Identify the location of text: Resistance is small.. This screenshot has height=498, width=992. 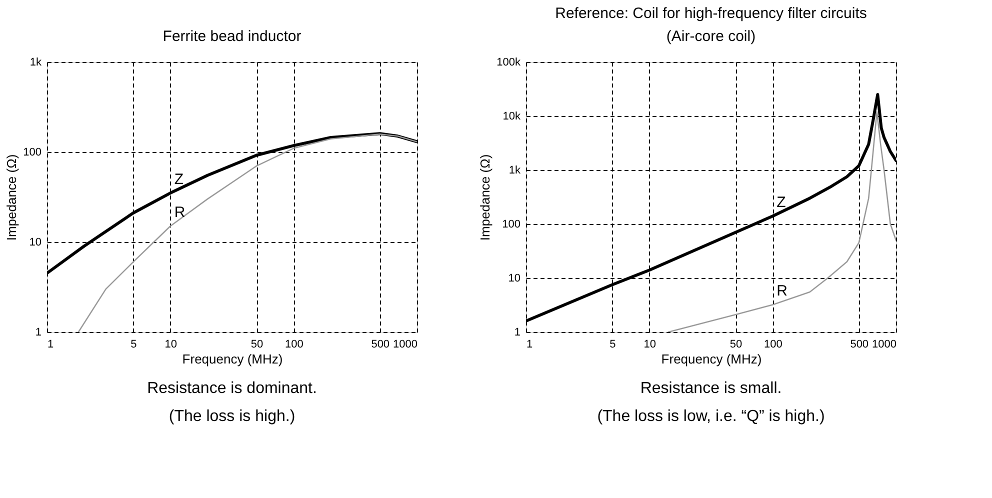
(711, 388).